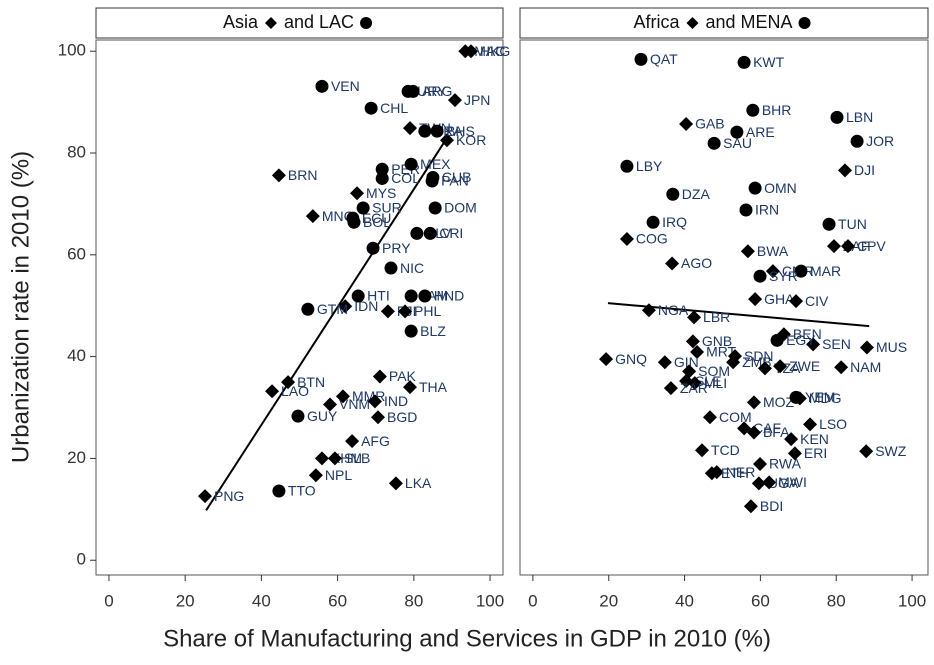  Describe the element at coordinates (357, 458) in the screenshot. I see `point-label: SLB` at that location.